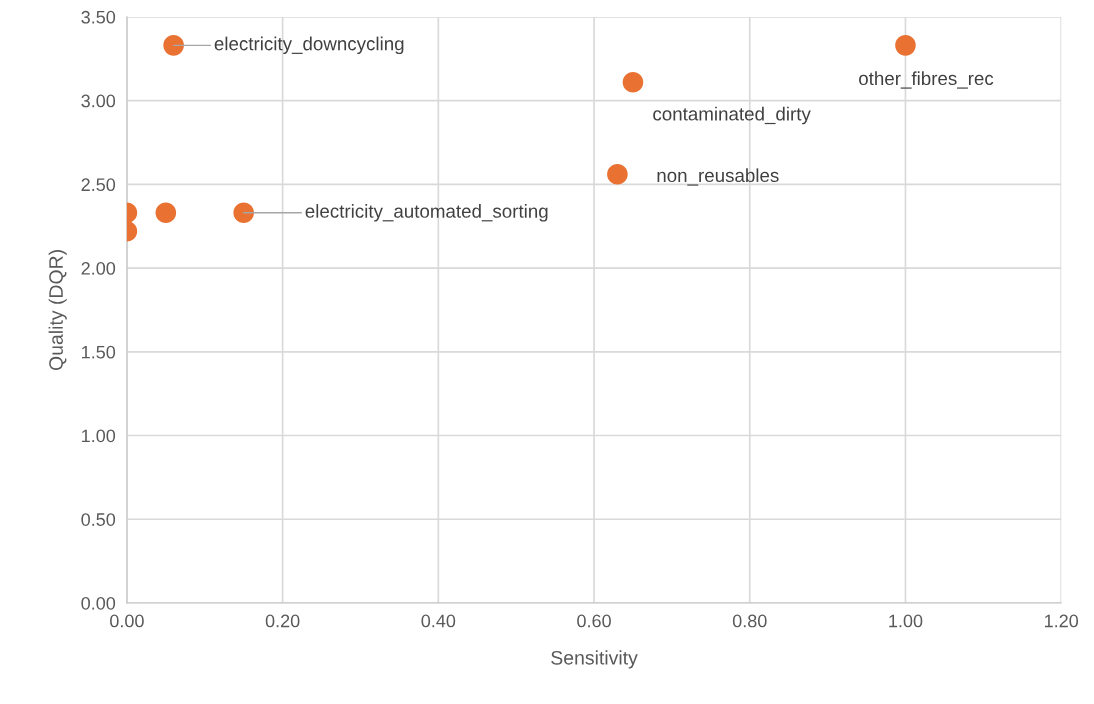 Image resolution: width=1094 pixels, height=704 pixels. Describe the element at coordinates (594, 659) in the screenshot. I see `x-axis-title: Sensitivity` at that location.